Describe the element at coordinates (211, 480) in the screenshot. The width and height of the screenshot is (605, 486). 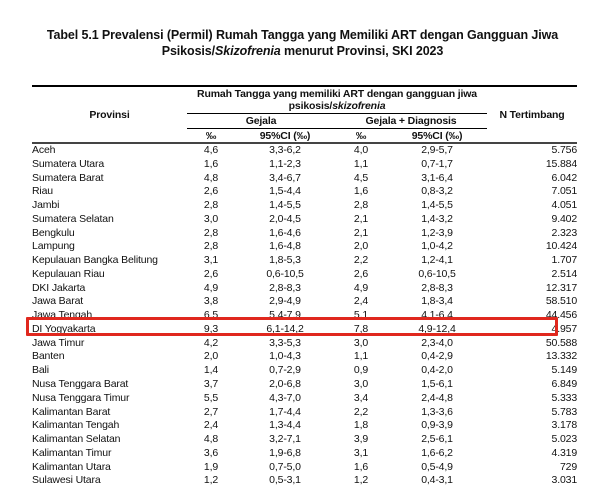
I see `gejala-permil-cell: 1,2` at that location.